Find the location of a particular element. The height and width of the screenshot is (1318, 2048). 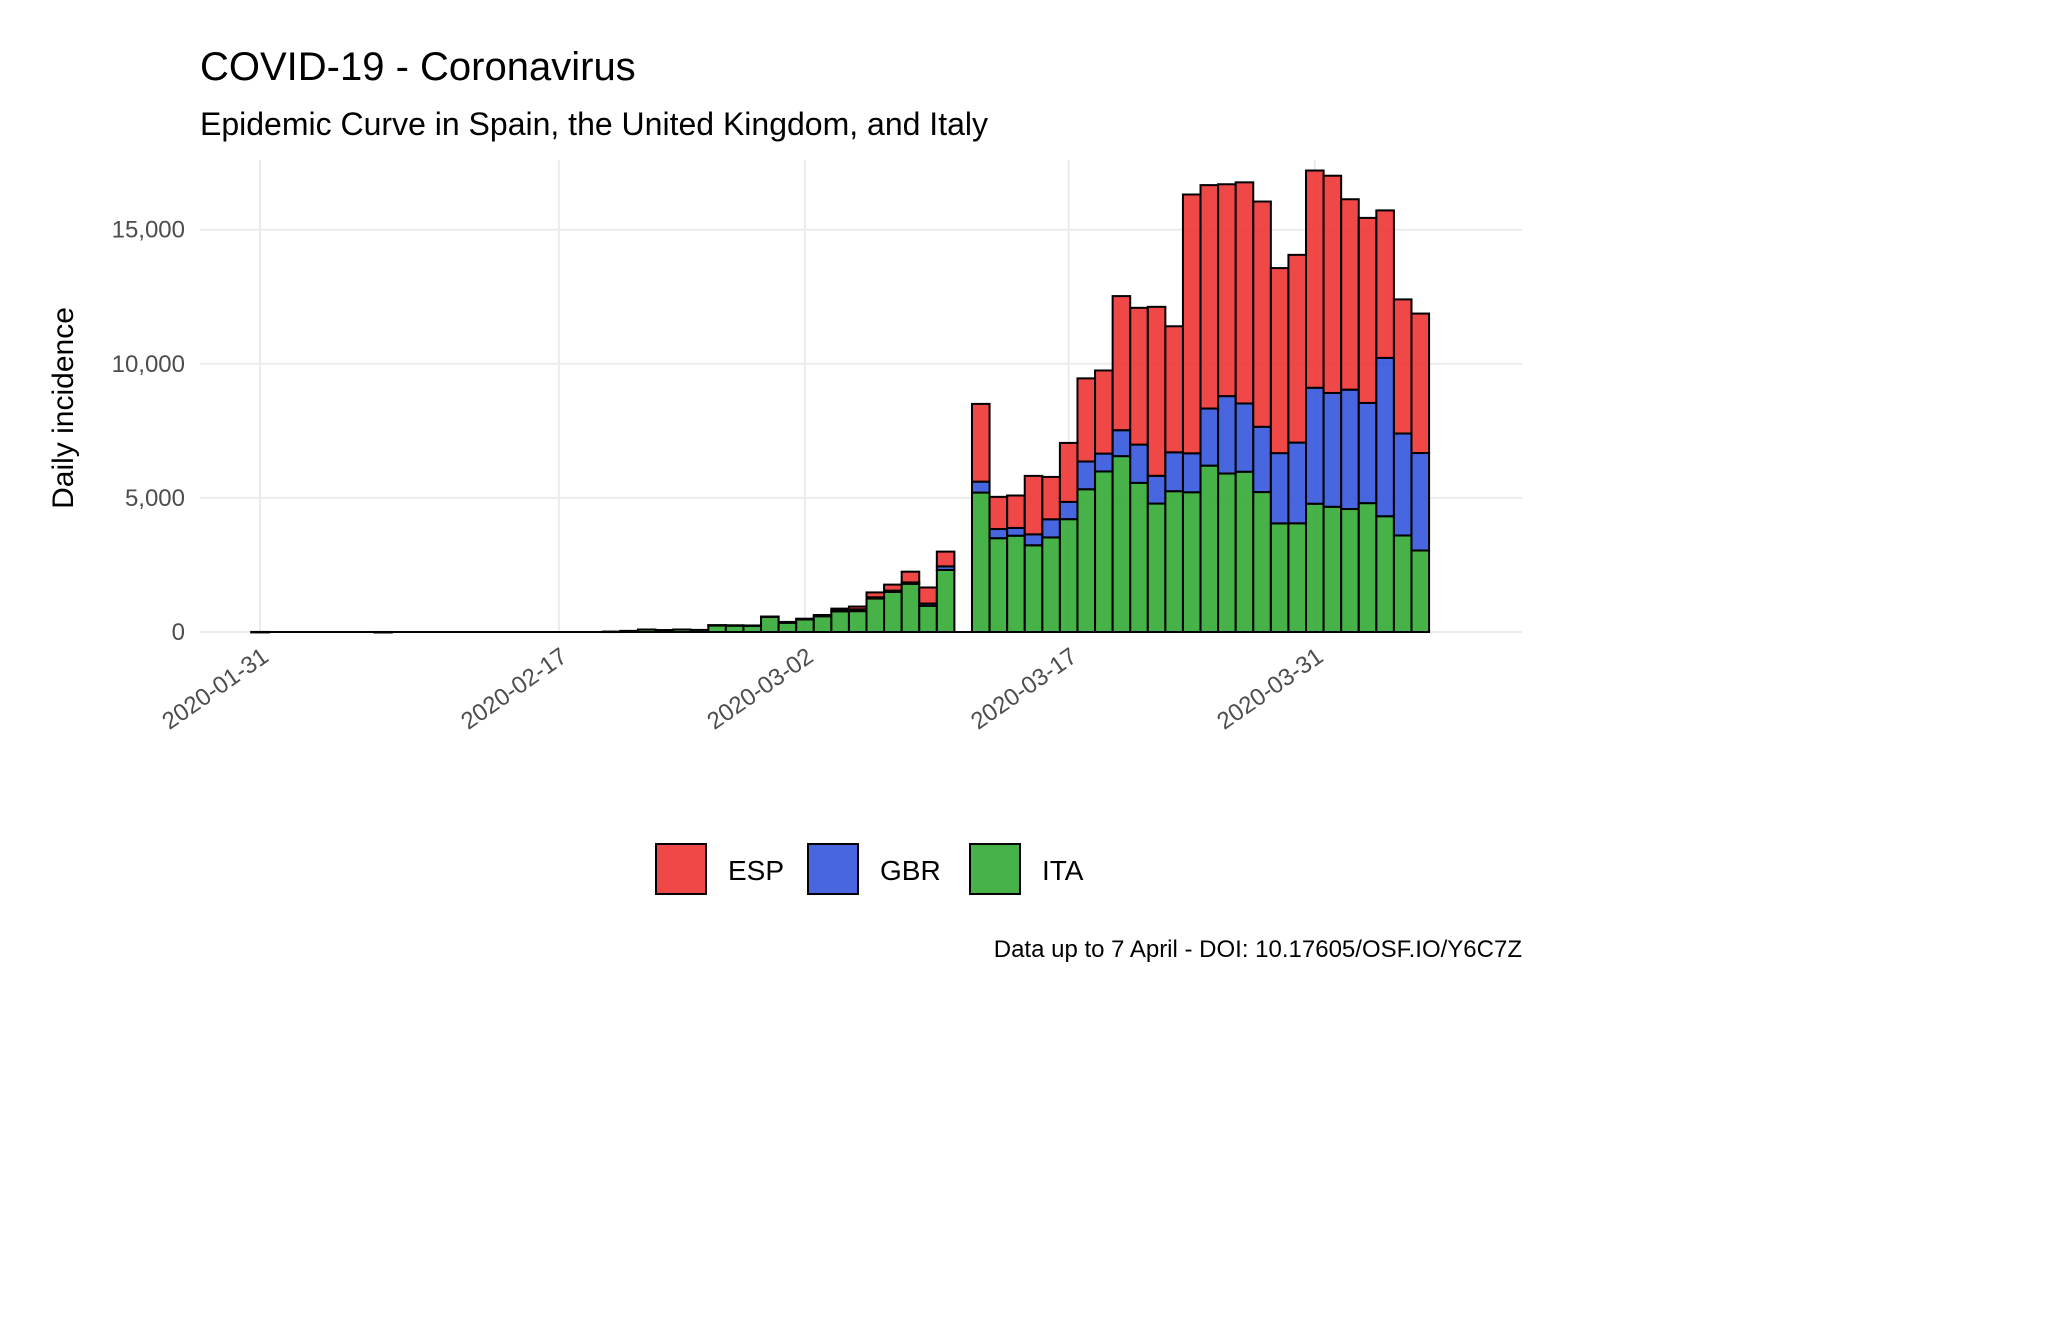

legend-key-ita is located at coordinates (995, 869).